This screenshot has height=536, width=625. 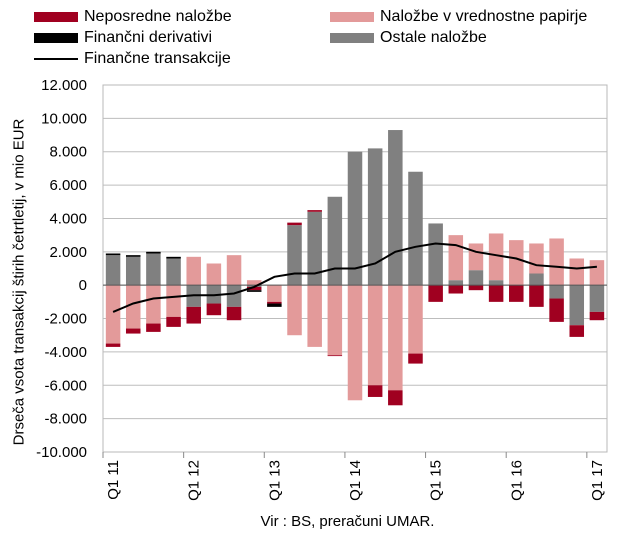 I want to click on legend-label-neposredne: Neposredne naložbe, so click(x=158, y=16).